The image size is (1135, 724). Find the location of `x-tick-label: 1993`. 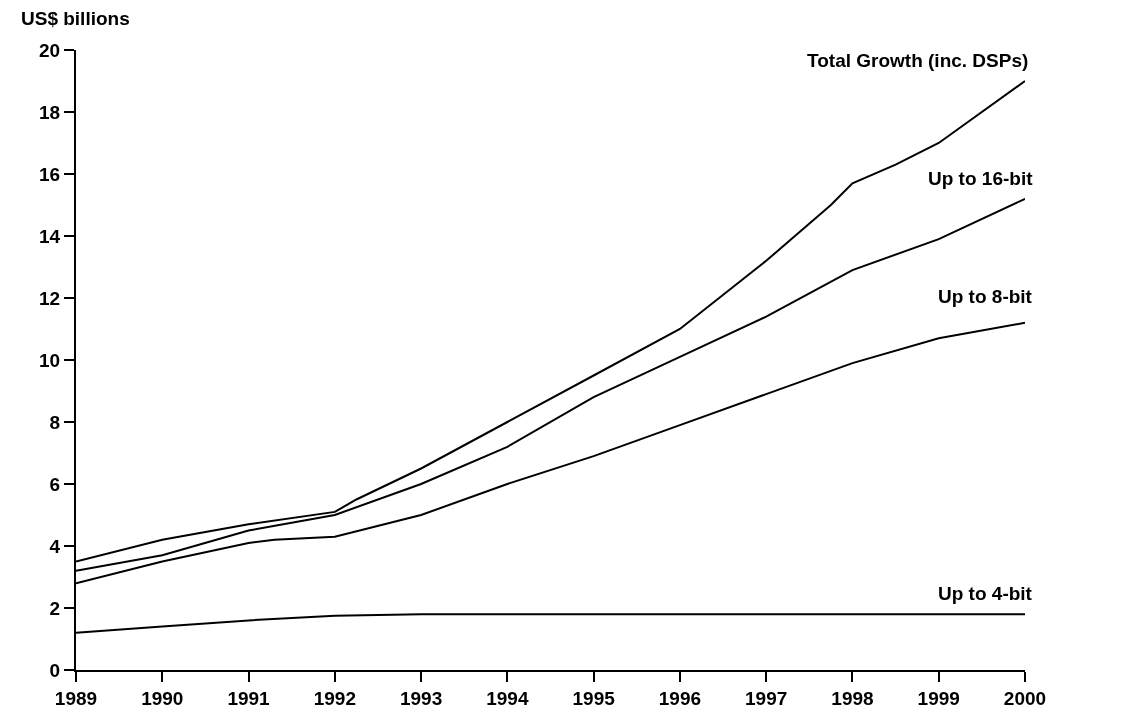

x-tick-label: 1993 is located at coordinates (421, 698).